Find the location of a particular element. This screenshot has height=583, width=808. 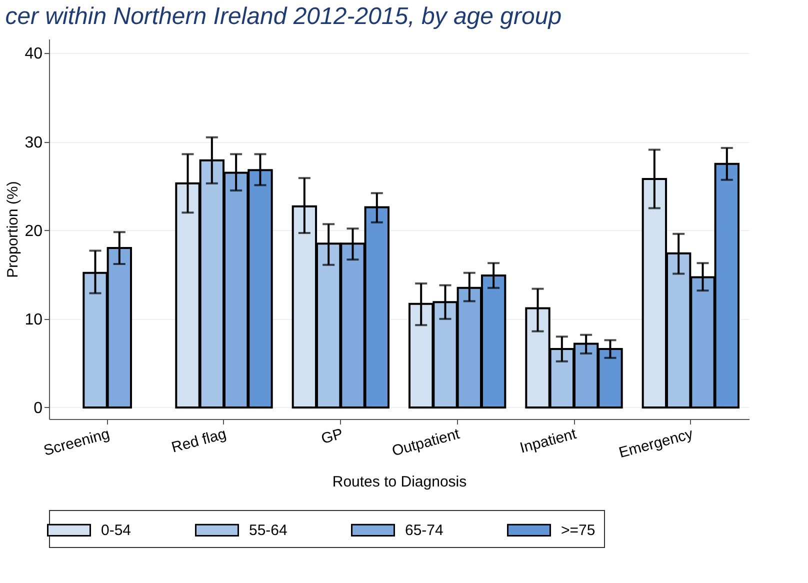

y-tick-label: 0 is located at coordinates (38, 408).